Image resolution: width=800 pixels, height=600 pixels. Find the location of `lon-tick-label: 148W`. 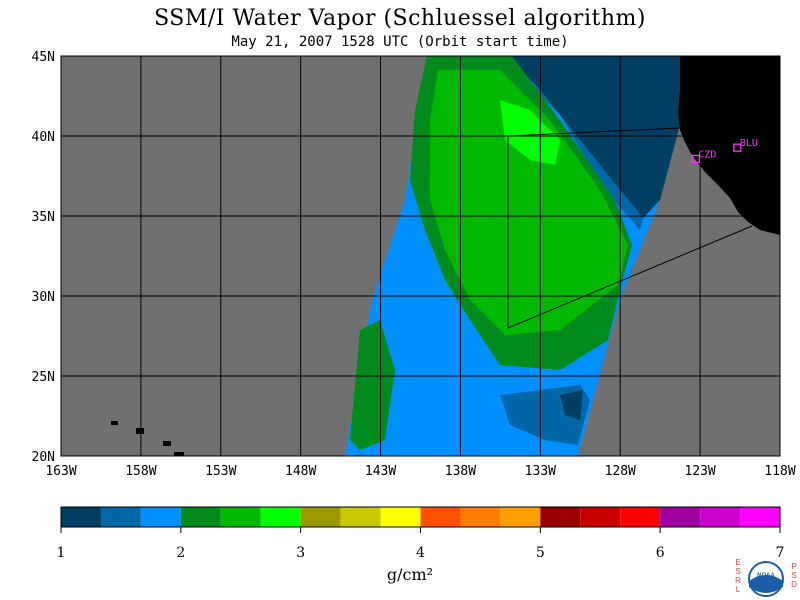

lon-tick-label: 148W is located at coordinates (300, 471).